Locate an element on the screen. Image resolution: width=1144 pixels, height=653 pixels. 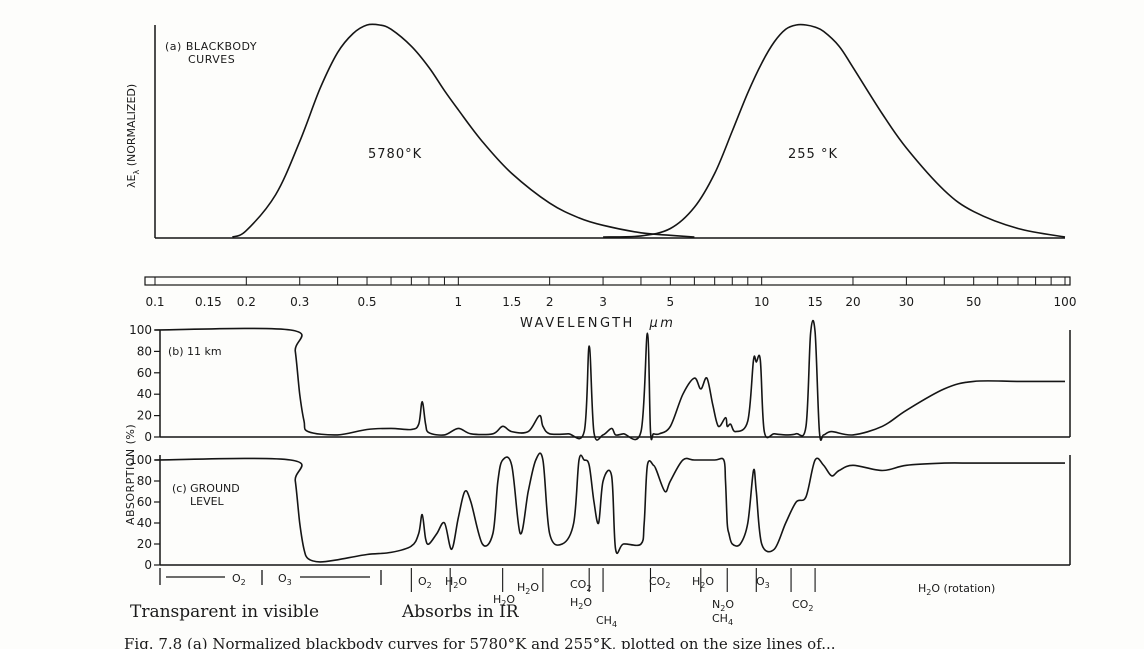
scale-bar is located at coordinates (607, 281).